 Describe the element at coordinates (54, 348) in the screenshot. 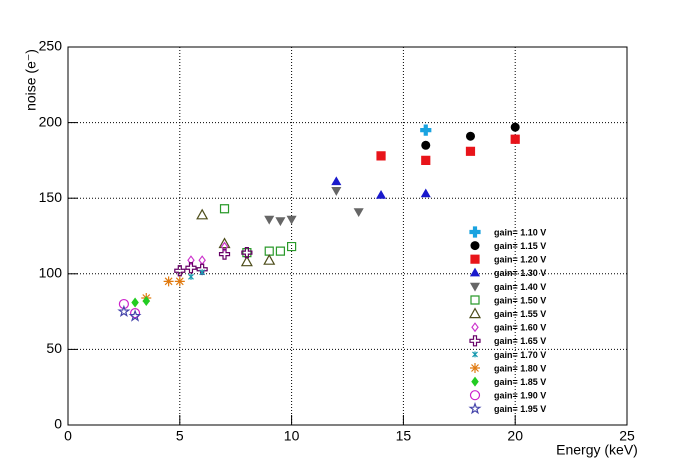

I see `y-tick-label: 50` at that location.